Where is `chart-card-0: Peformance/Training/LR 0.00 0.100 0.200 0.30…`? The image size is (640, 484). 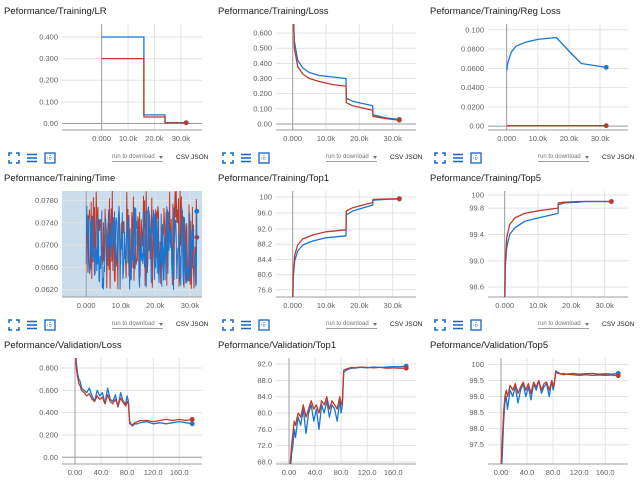
chart-card-0: Peformance/Training/LR 0.00 0.100 0.200 0.30… is located at coordinates (104, 87).